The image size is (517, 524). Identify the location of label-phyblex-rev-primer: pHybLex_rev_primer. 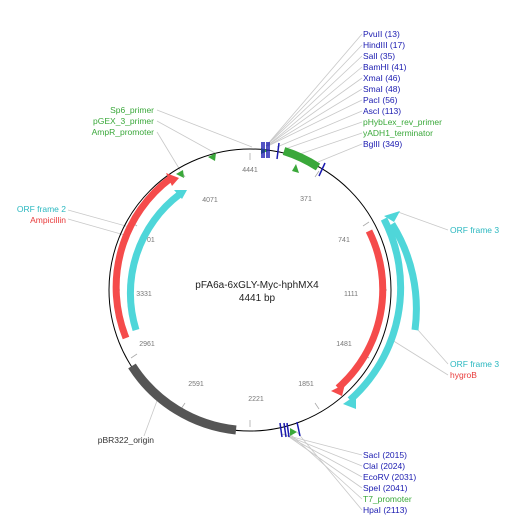
(402, 122).